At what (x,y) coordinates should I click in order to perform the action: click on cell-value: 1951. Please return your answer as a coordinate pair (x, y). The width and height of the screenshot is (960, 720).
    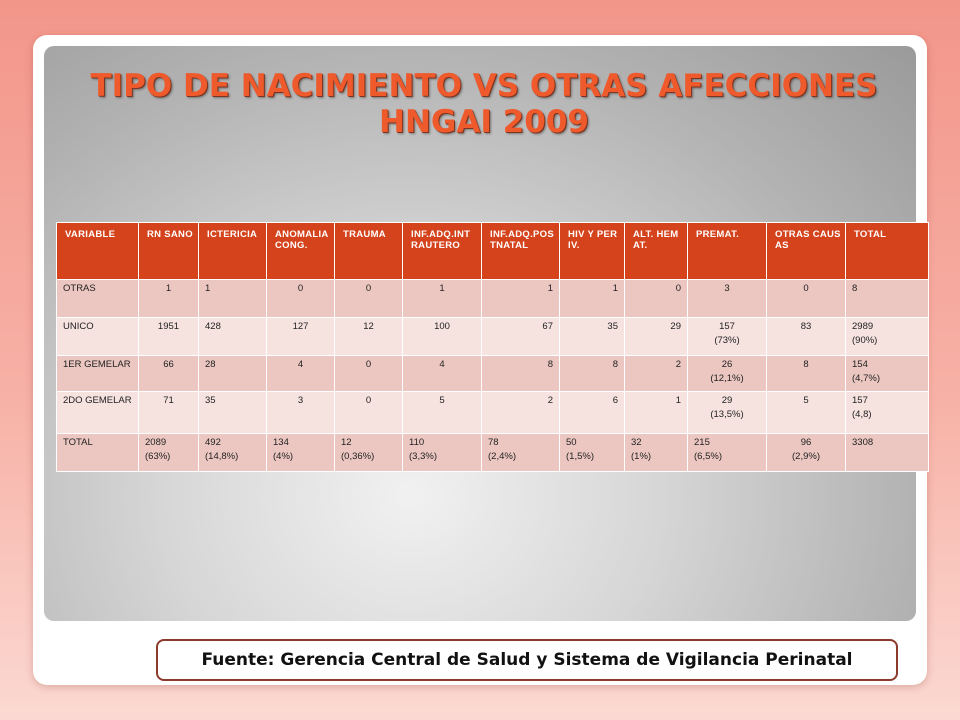
    Looking at the image, I should click on (168, 326).